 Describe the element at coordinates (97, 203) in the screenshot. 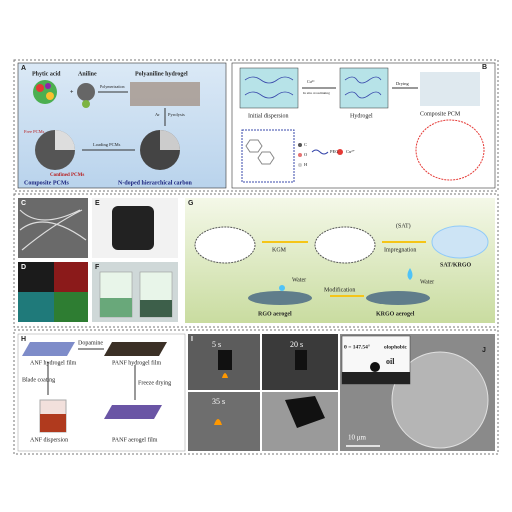

I see `panel-label: E` at that location.